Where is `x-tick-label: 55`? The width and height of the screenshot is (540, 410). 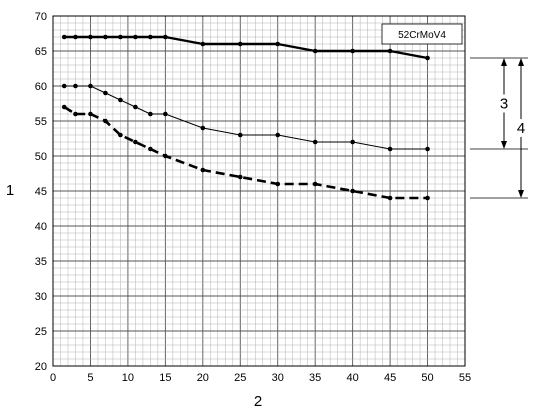 x-tick-label: 55 is located at coordinates (465, 378).